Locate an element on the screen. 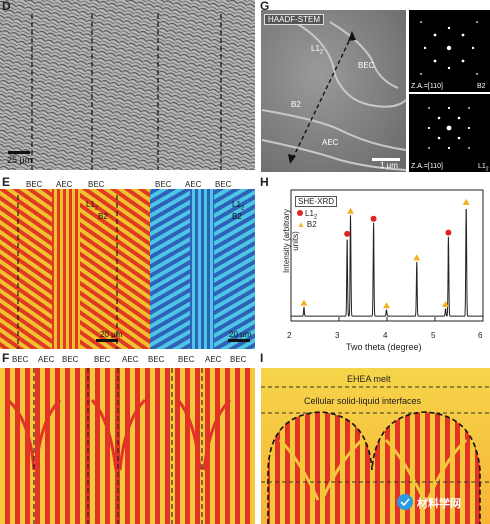 The image size is (490, 524). panel-d-scale-label: 25 μm is located at coordinates (20, 160).